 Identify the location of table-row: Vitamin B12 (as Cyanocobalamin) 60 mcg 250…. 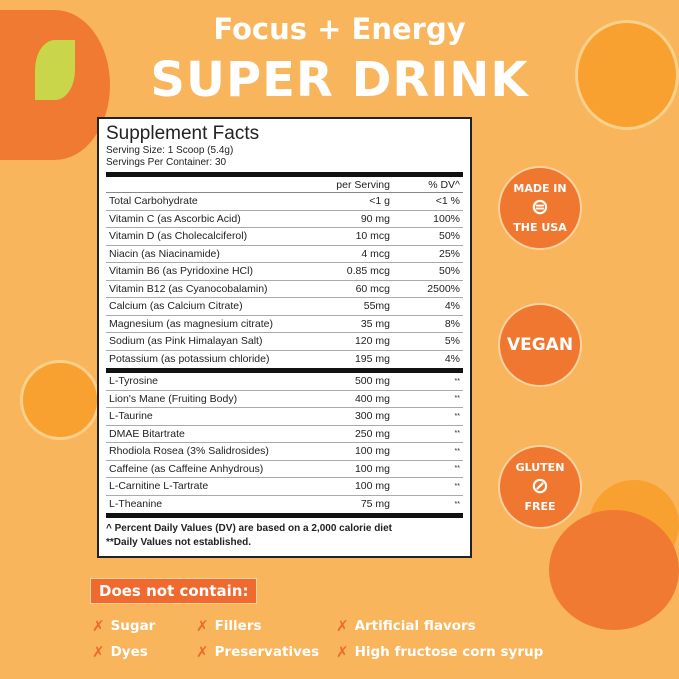
(284, 289).